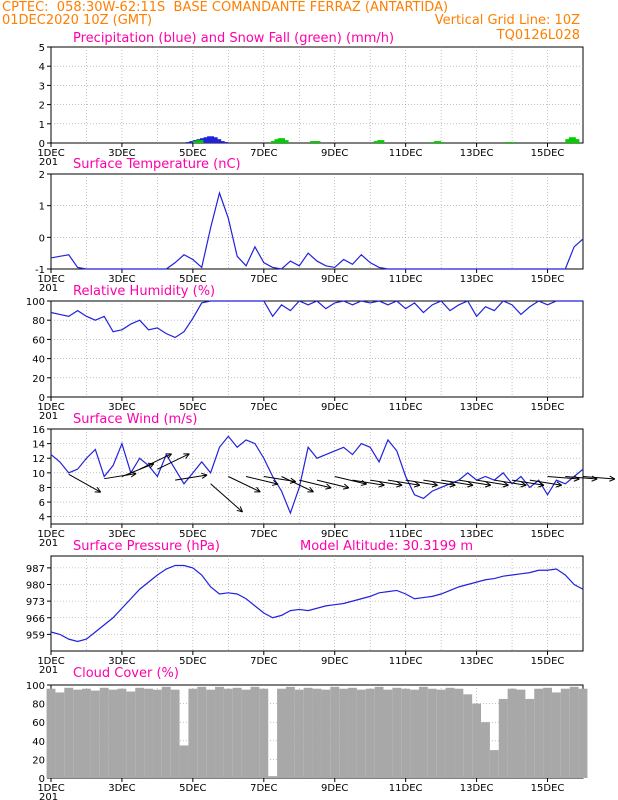  I want to click on pressure-line, so click(317, 603).